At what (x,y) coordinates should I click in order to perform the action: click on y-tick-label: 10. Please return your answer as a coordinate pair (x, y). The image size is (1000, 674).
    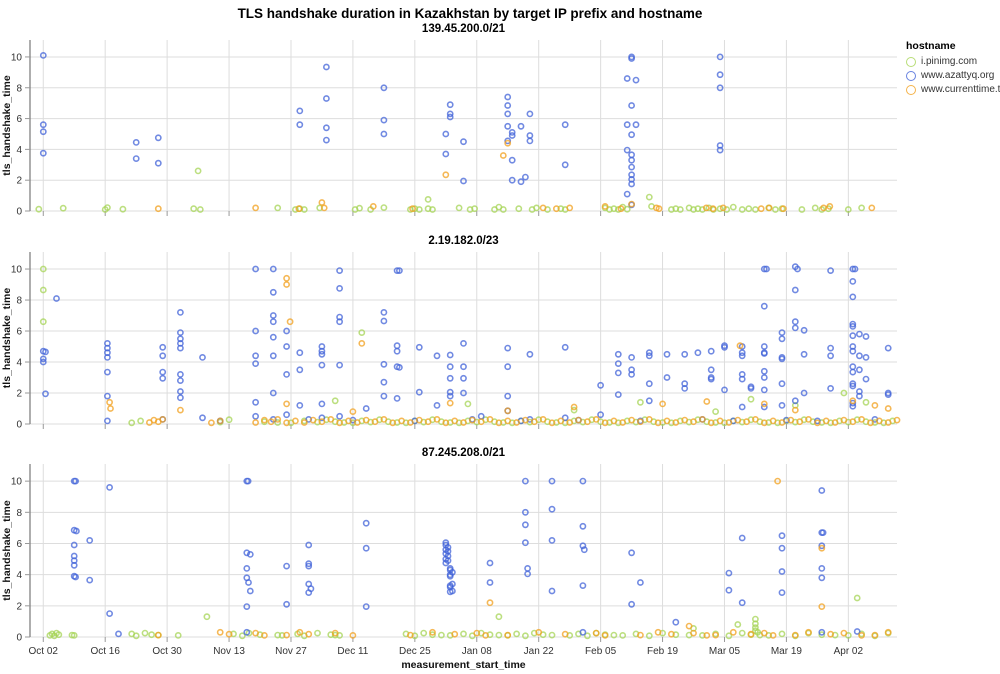
    Looking at the image, I should click on (17, 270).